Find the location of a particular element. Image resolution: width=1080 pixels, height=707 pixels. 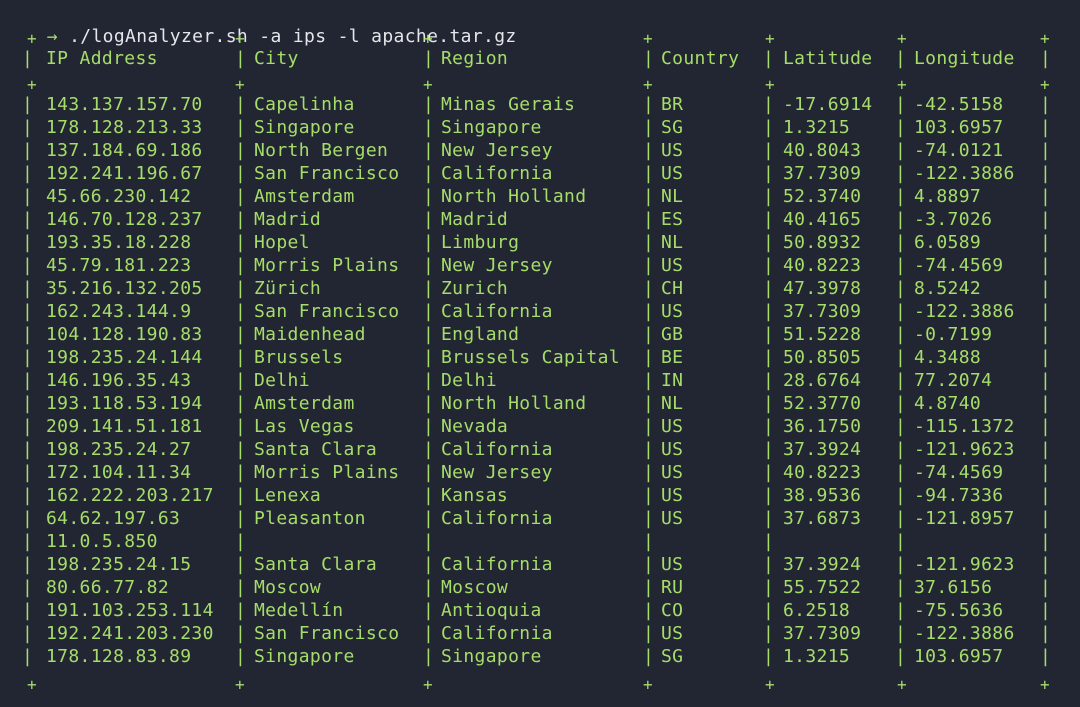

table-cell: North Bergen is located at coordinates (321, 150).